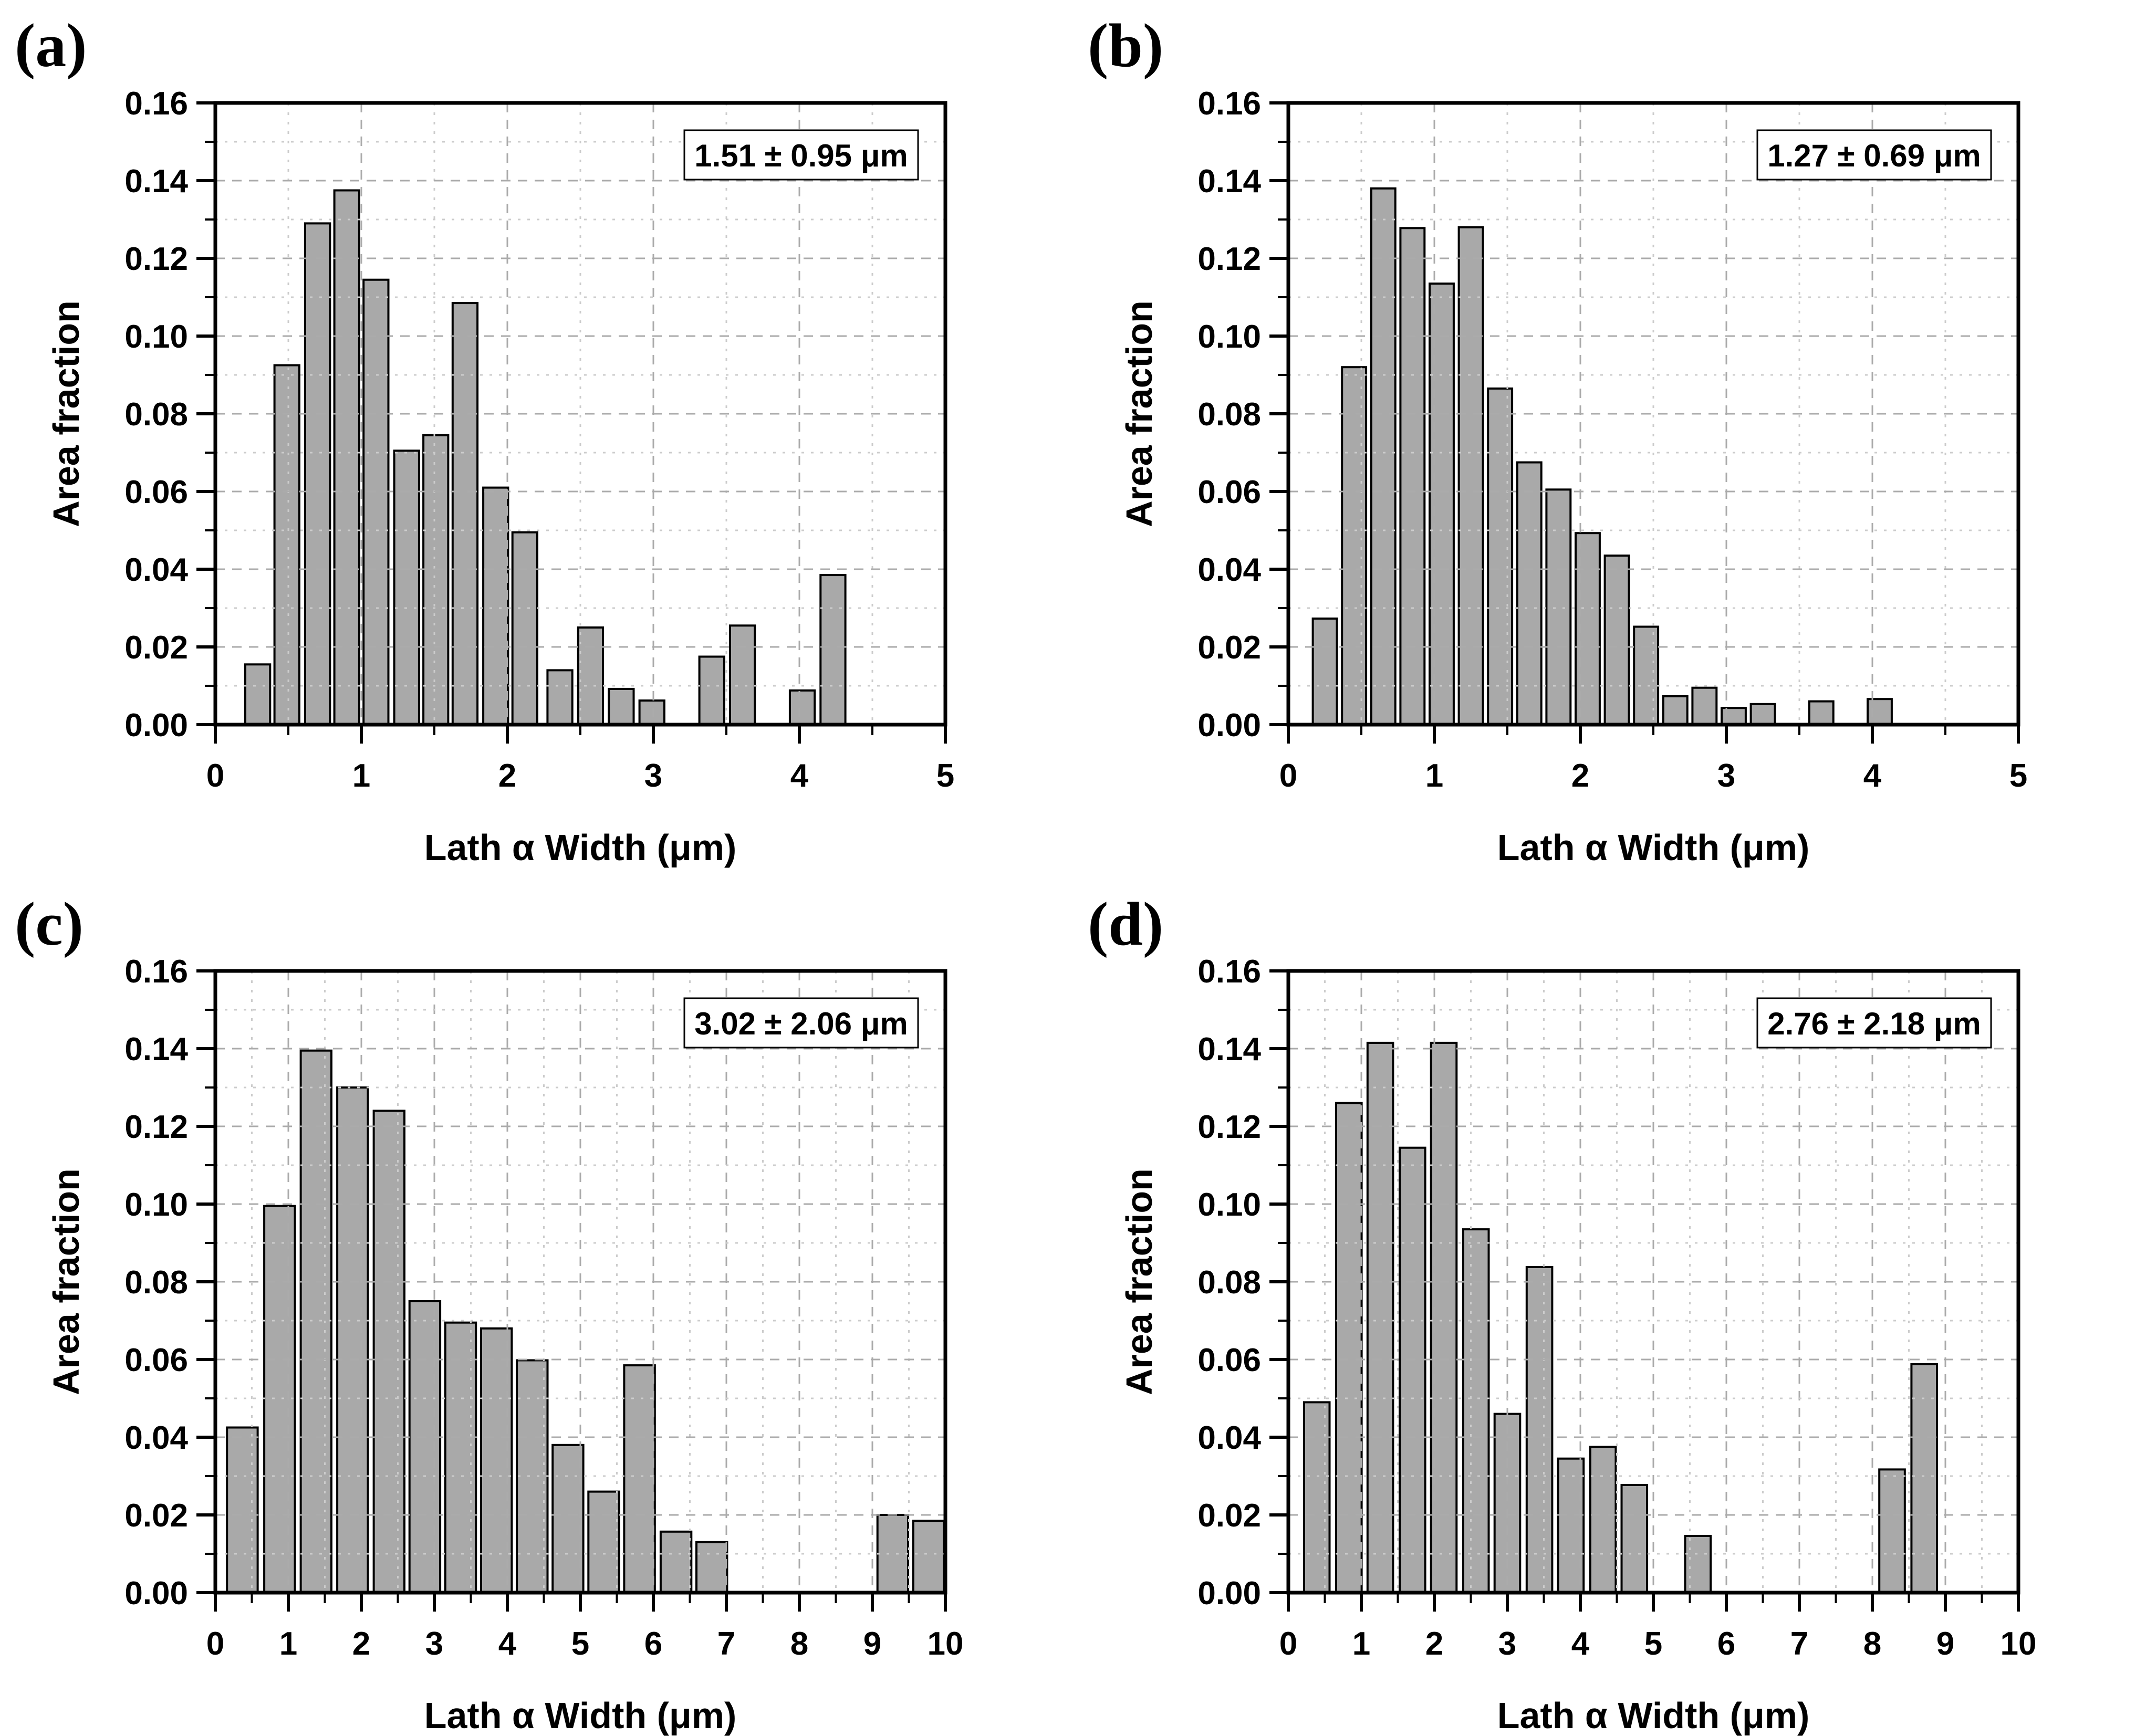 The width and height of the screenshot is (2146, 1736). I want to click on x-tick-label: 4, so click(1872, 776).